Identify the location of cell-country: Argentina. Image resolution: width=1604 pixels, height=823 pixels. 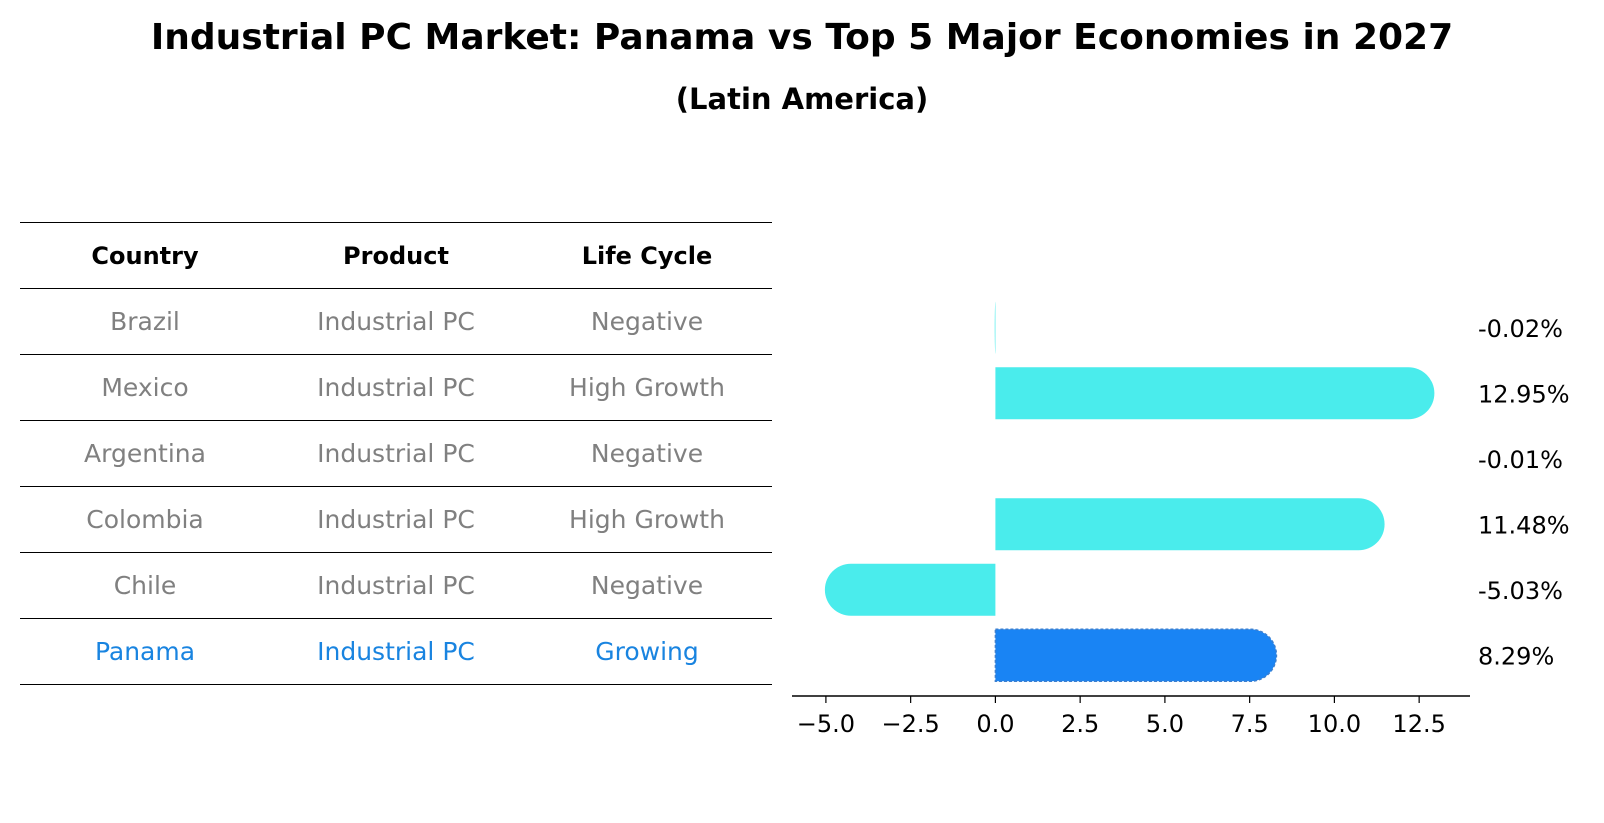
(145, 453).